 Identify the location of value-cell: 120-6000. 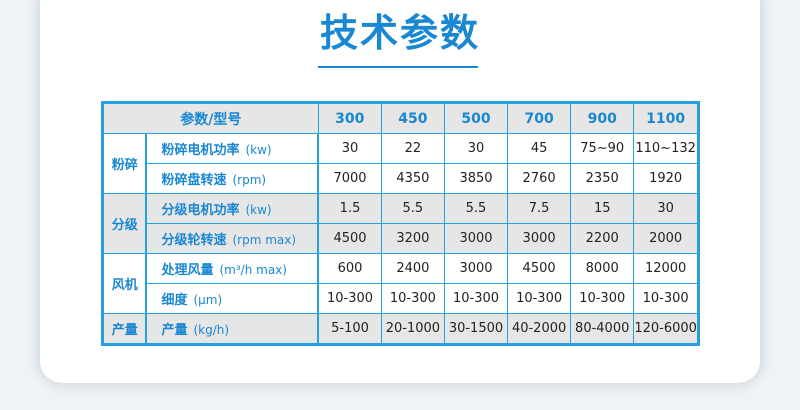
(666, 329).